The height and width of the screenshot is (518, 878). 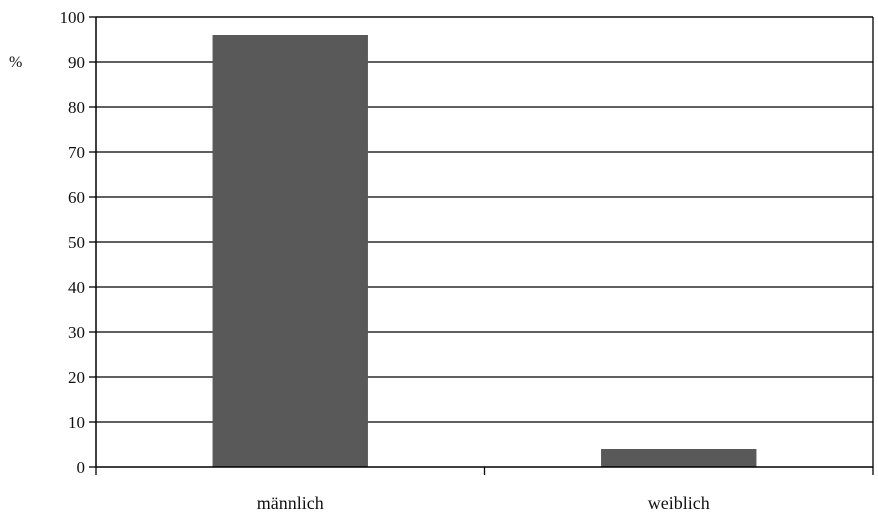 What do you see at coordinates (81, 467) in the screenshot?
I see `y-tick-label: 0` at bounding box center [81, 467].